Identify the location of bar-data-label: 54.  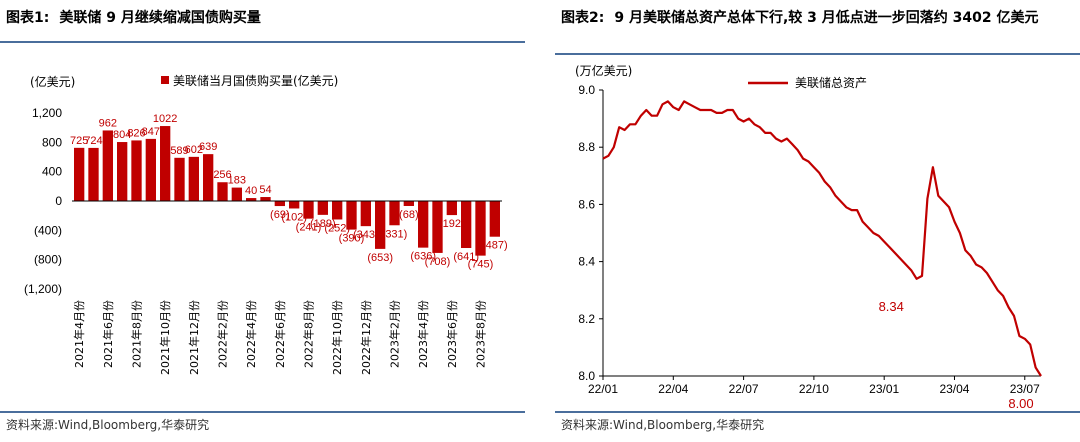
(265, 190).